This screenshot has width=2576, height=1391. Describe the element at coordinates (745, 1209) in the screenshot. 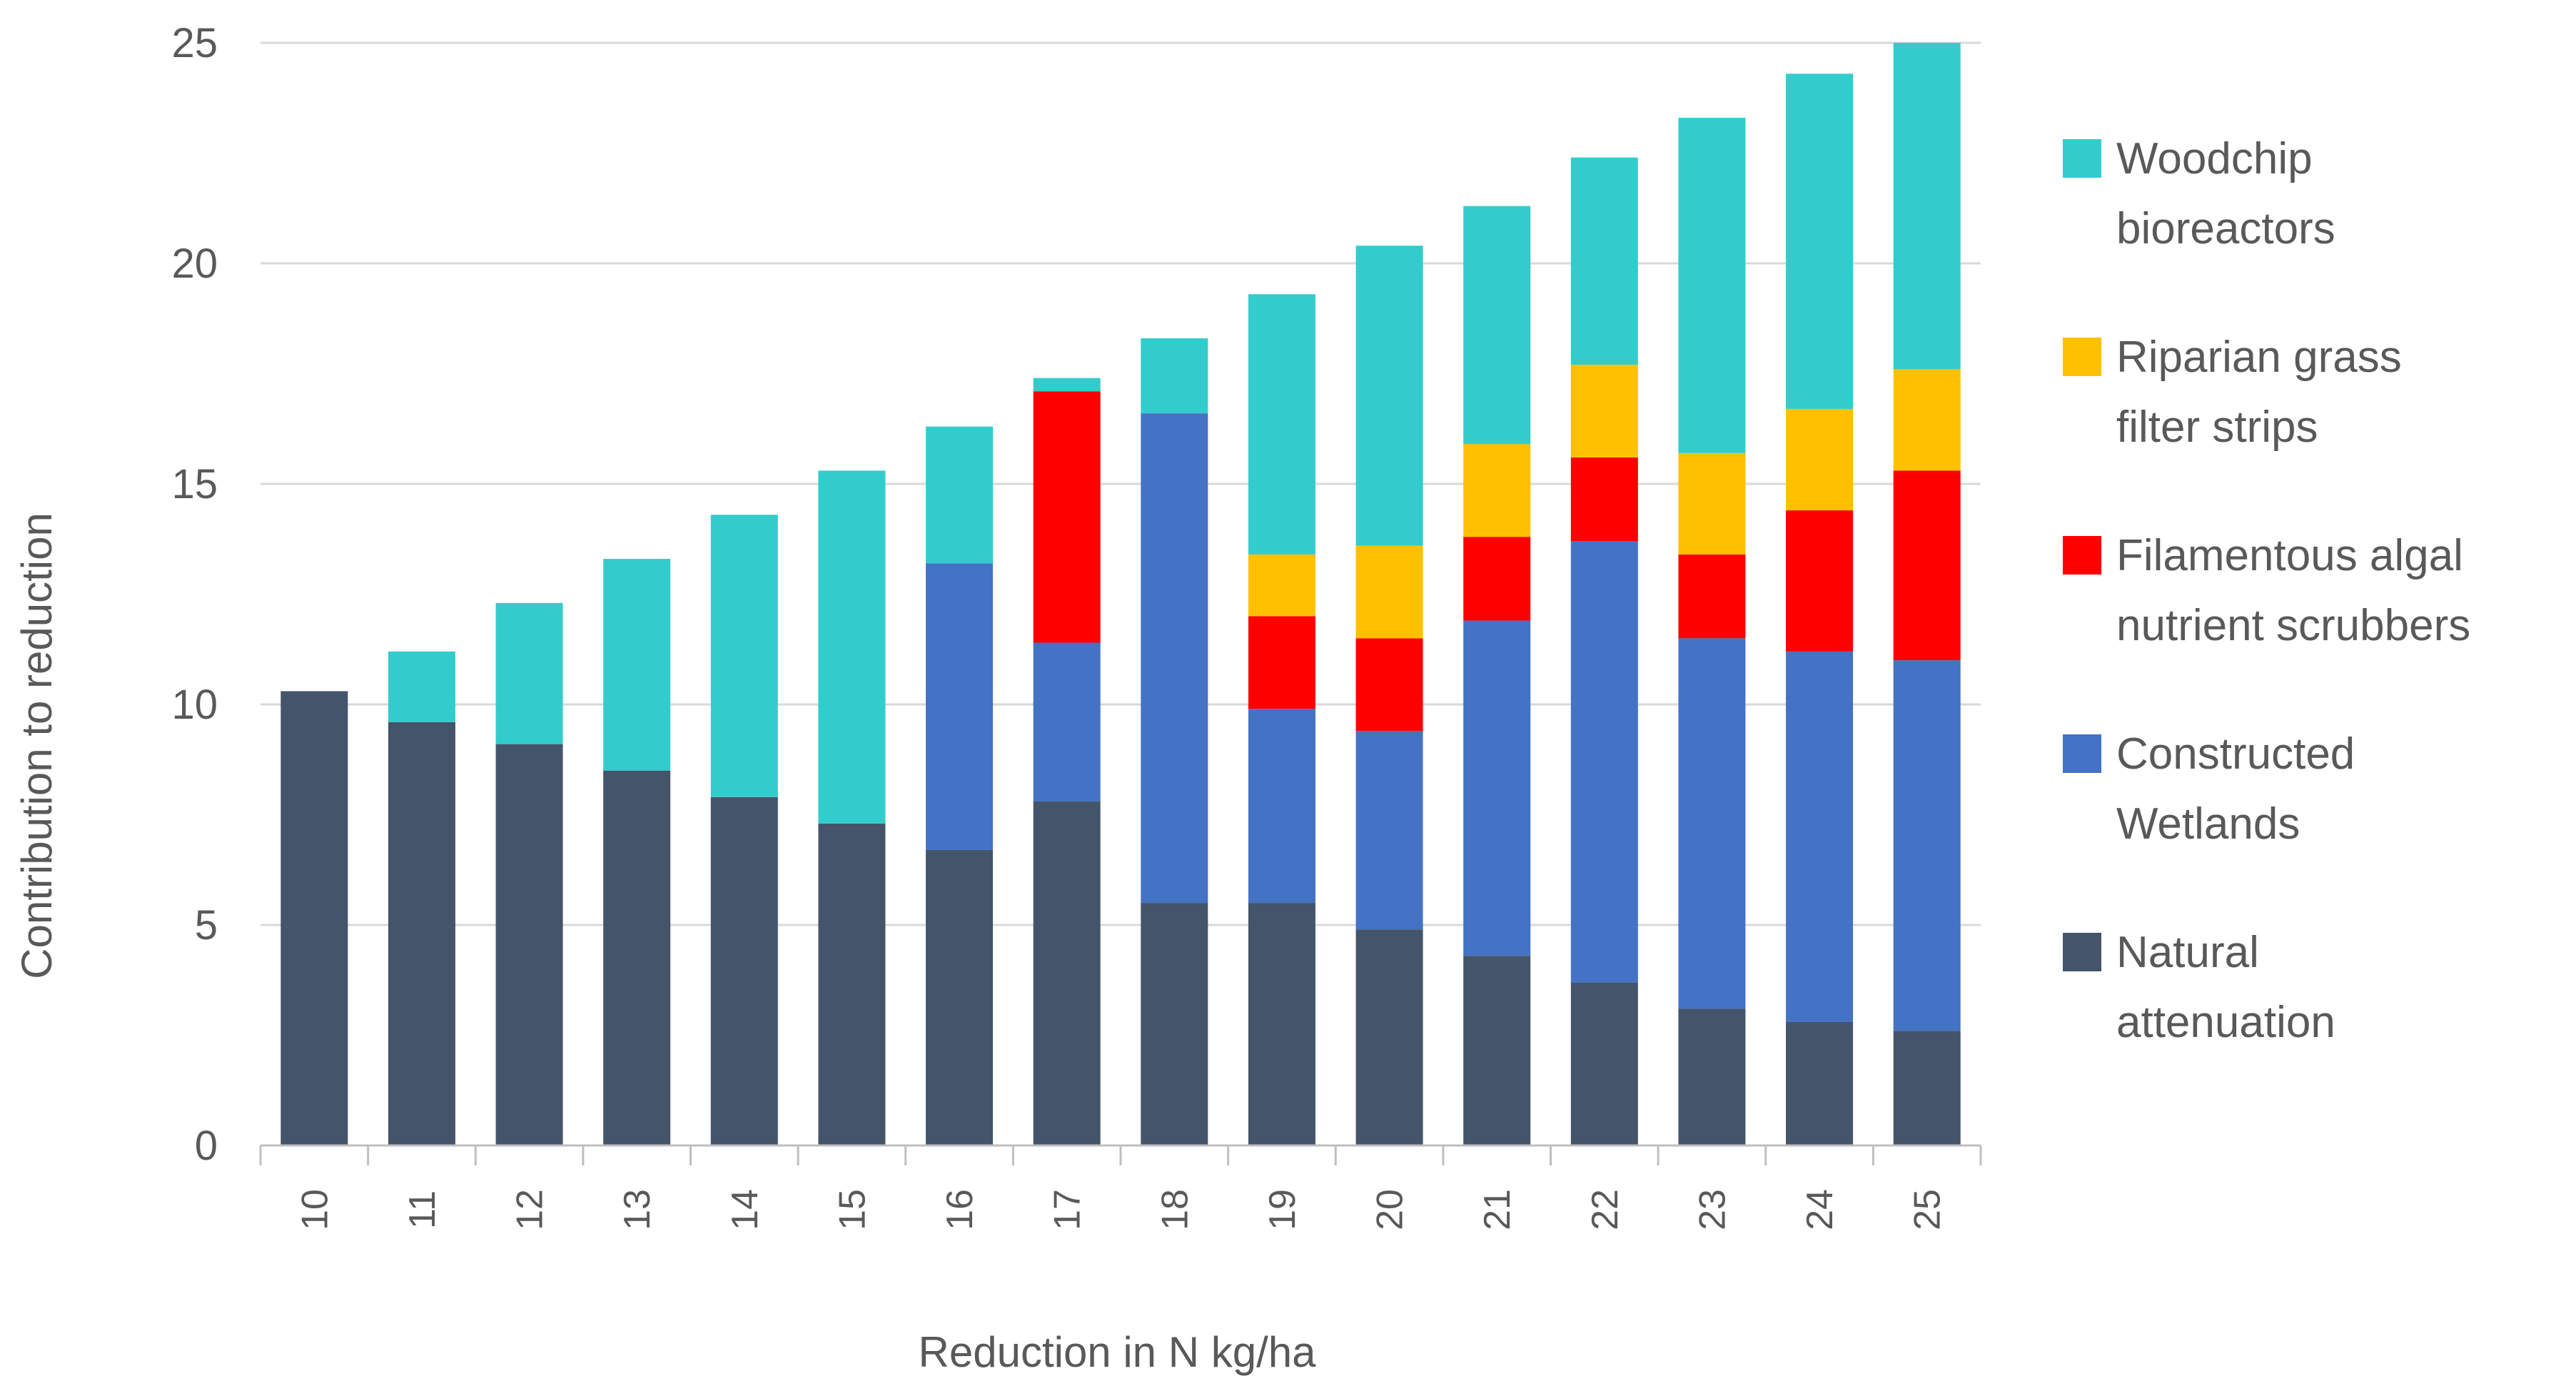

I see `x-tick-label: 14` at that location.